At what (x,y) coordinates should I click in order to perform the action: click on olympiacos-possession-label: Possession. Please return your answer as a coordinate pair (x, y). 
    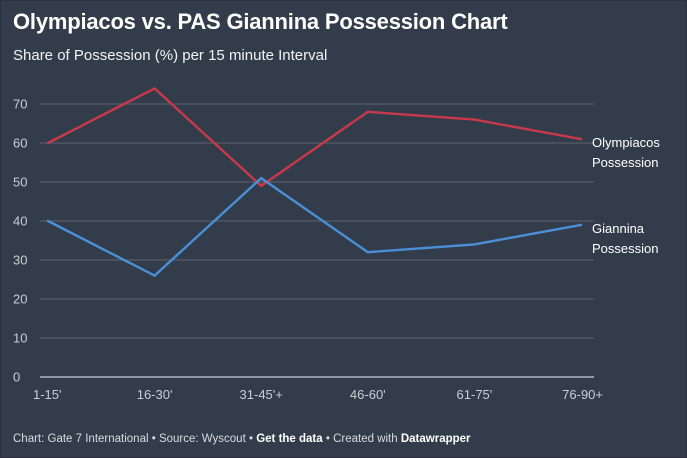
    Looking at the image, I should click on (625, 162).